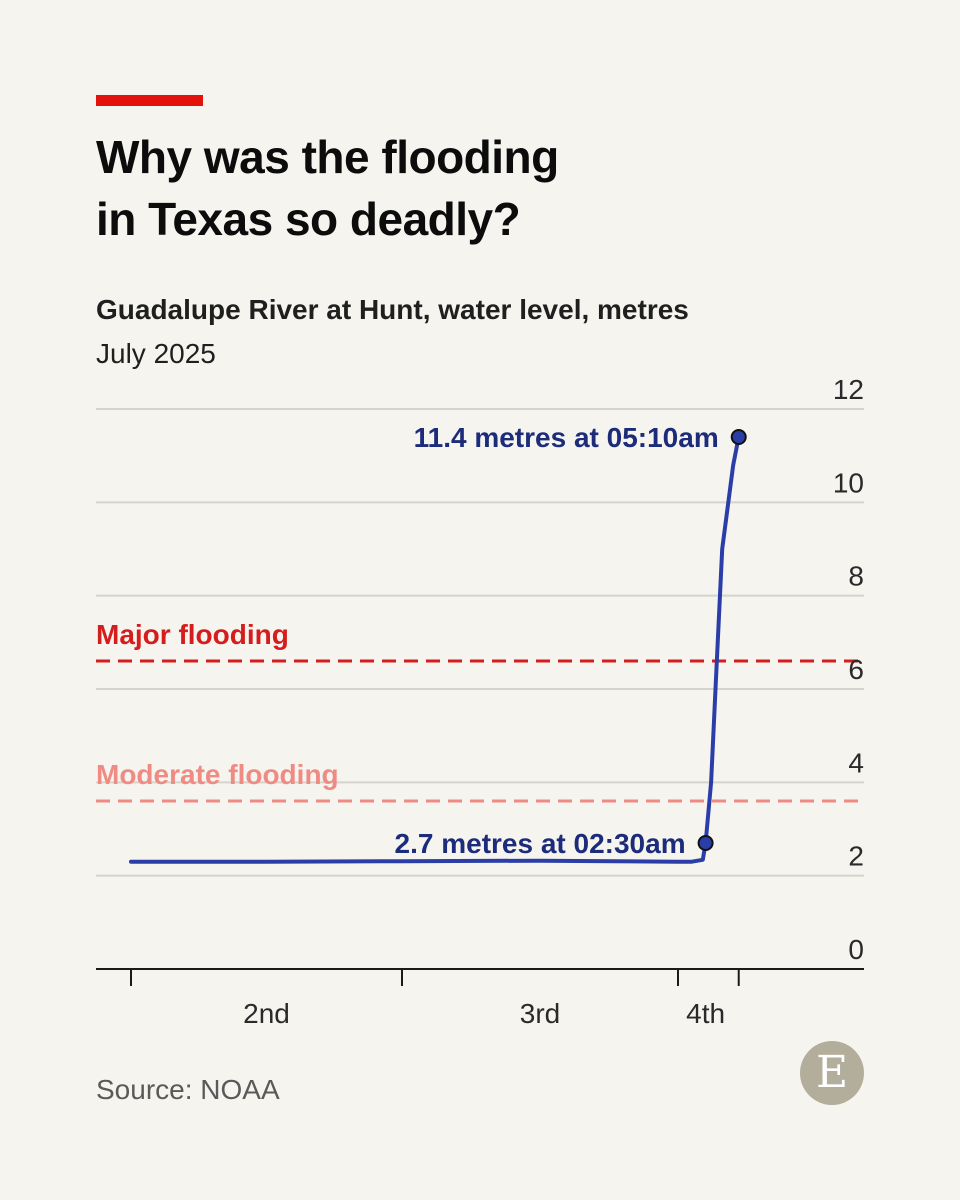 The image size is (960, 1200). What do you see at coordinates (540, 843) in the screenshot?
I see `point-annotation: 2.7 metres at 02:30am` at bounding box center [540, 843].